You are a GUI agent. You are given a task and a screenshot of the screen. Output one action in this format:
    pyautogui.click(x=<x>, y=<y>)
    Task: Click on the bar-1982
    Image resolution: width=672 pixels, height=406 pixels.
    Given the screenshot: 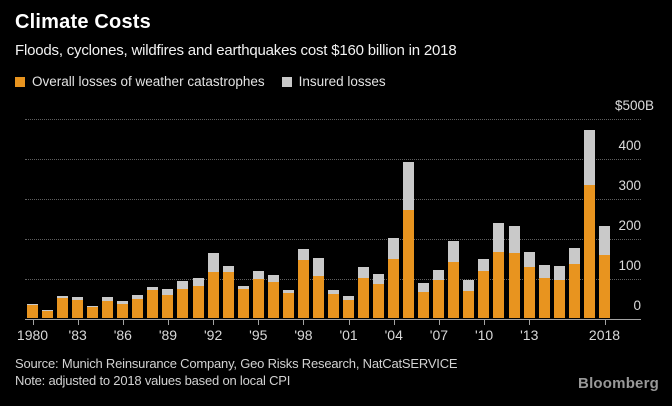 What is the action you would take?
    pyautogui.click(x=63, y=306)
    